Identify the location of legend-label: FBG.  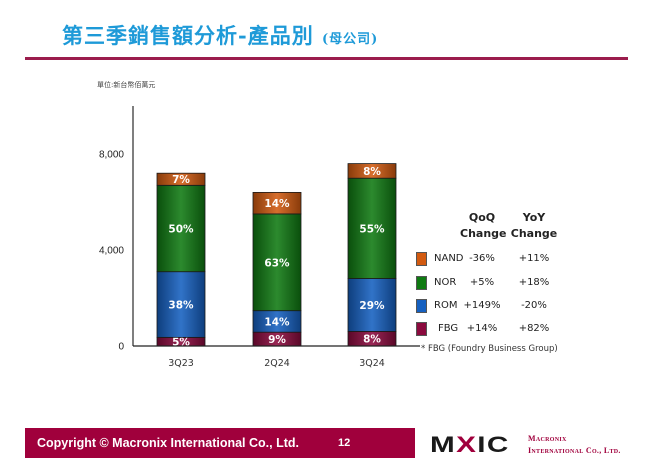
(448, 328).